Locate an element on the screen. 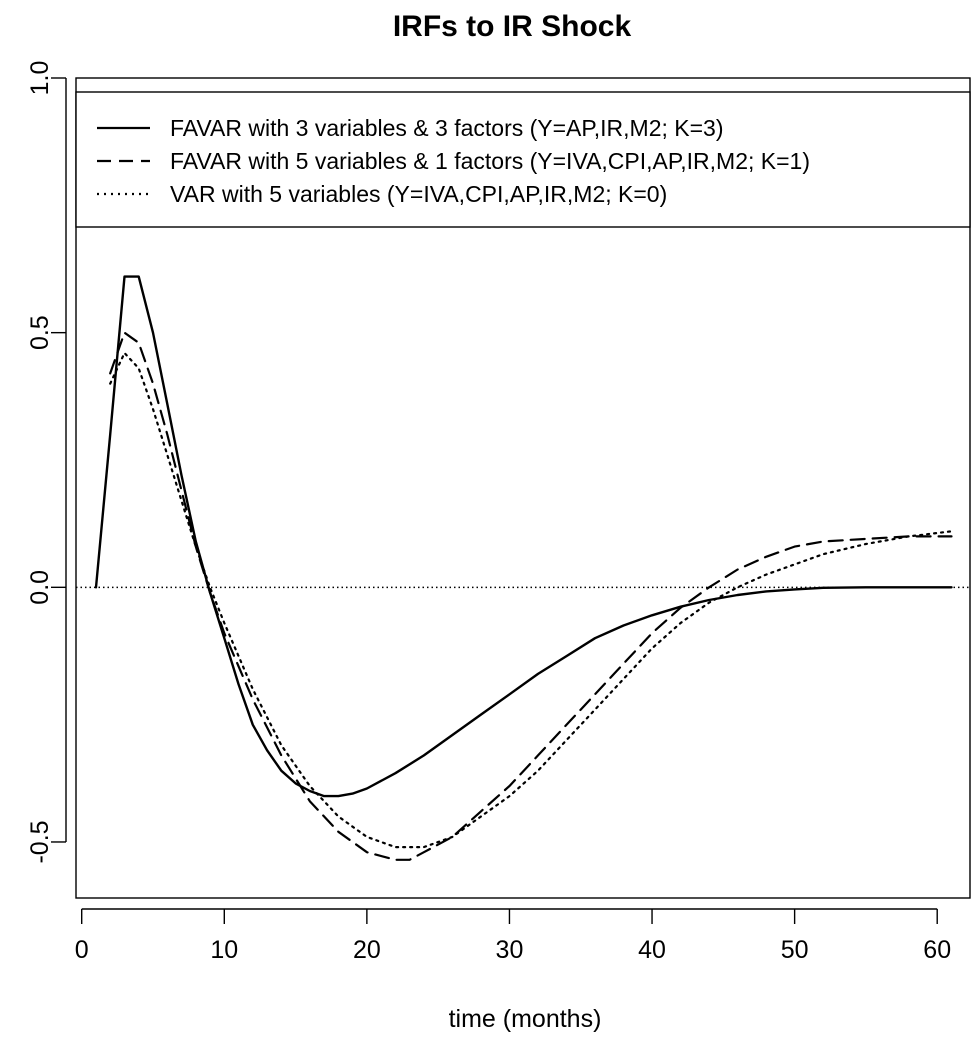 The width and height of the screenshot is (971, 1037). x-tick-label: 50 is located at coordinates (795, 950).